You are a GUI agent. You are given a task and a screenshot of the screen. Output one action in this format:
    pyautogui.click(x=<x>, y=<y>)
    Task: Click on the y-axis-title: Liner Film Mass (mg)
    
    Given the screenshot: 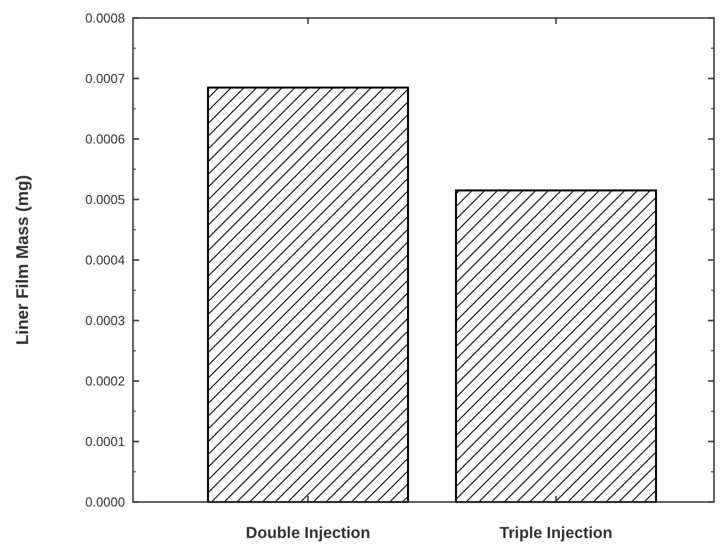 What is the action you would take?
    pyautogui.click(x=22, y=260)
    